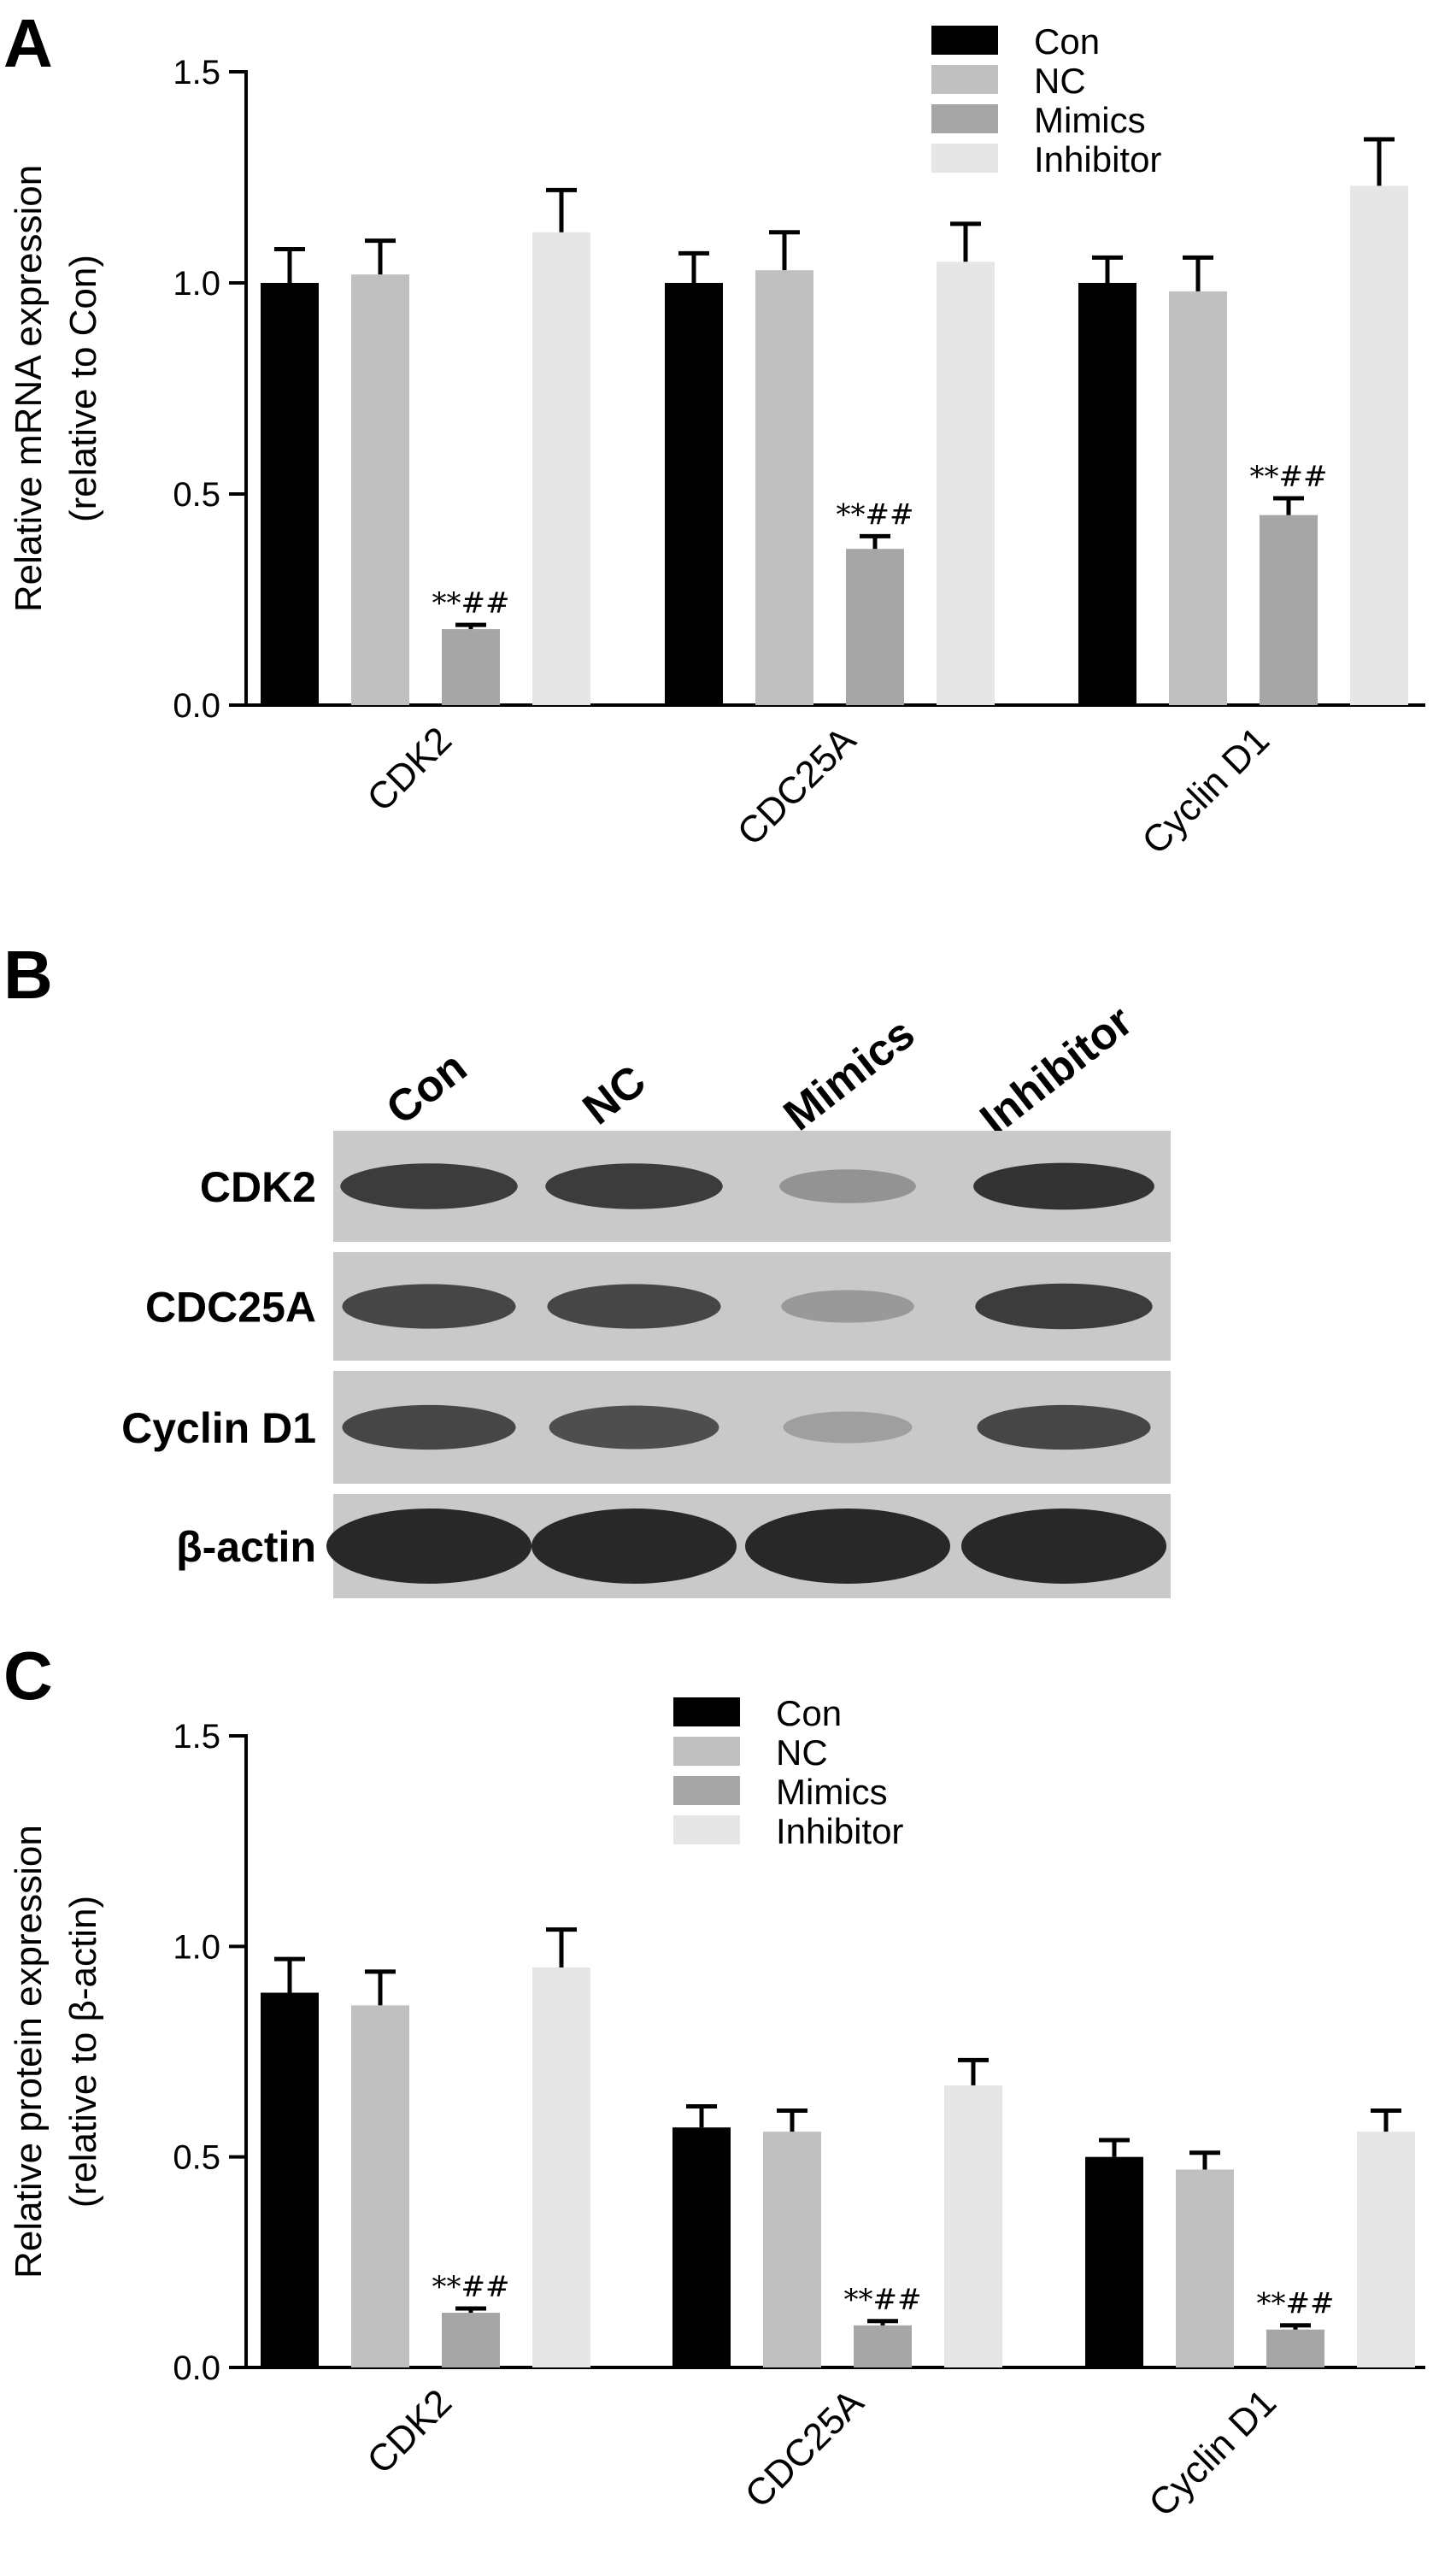  What do you see at coordinates (706, 1829) in the screenshot?
I see `chart-c-legend-swatch-inhibitor` at bounding box center [706, 1829].